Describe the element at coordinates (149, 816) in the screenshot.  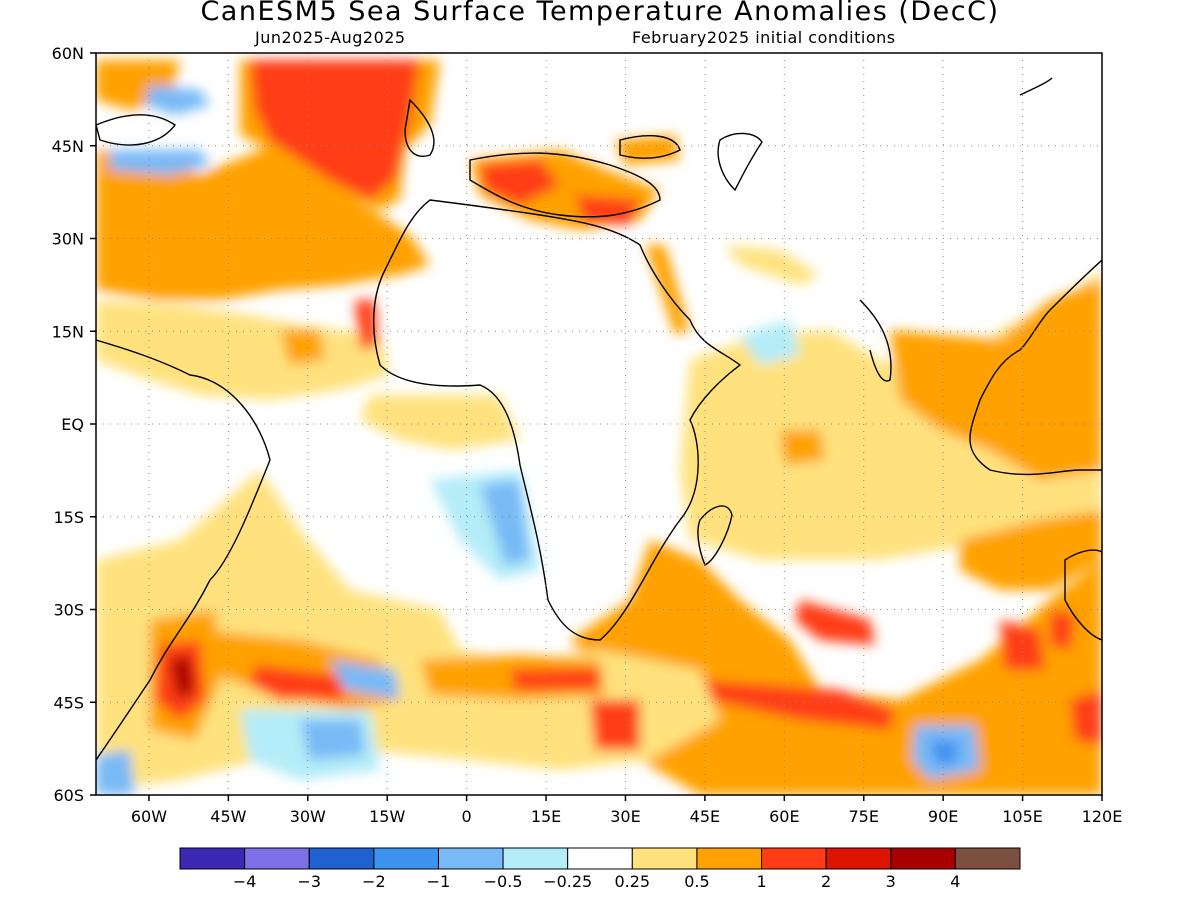
I see `lon-tick-label: 60W` at that location.